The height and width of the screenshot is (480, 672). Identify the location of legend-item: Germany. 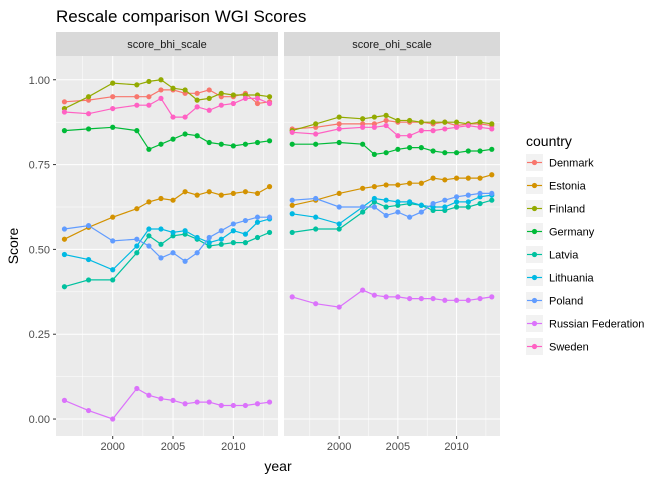
(560, 231).